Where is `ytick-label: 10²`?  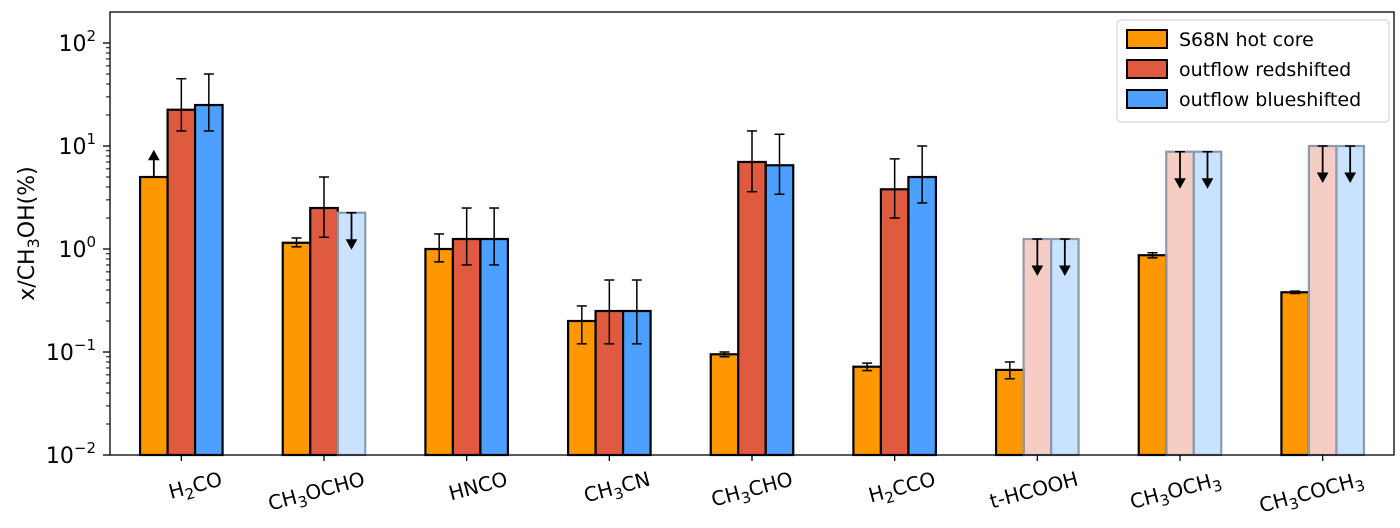 ytick-label: 10² is located at coordinates (77, 42).